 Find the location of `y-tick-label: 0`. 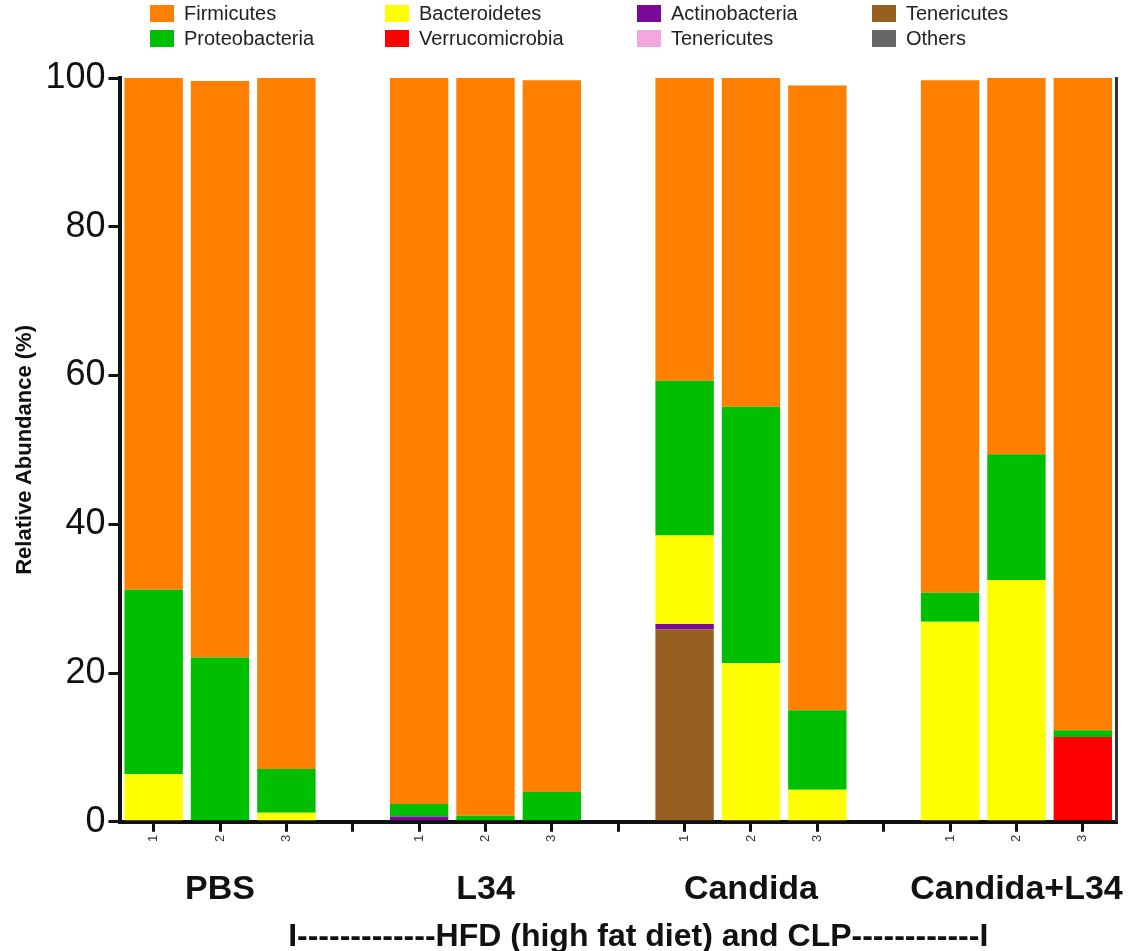

y-tick-label: 0 is located at coordinates (95, 819).